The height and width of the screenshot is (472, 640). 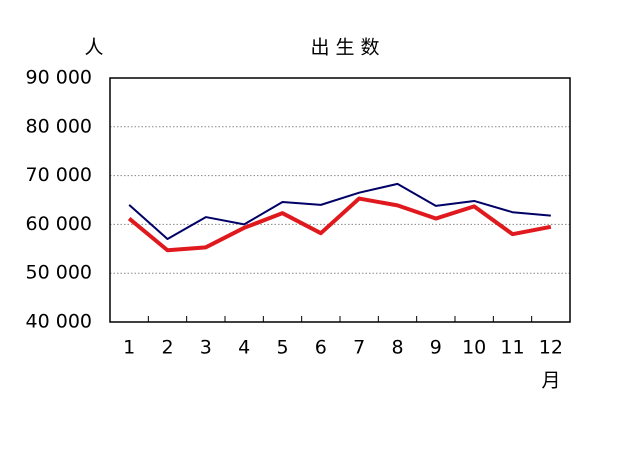 I want to click on y-axis-label: 人, so click(x=93, y=48).